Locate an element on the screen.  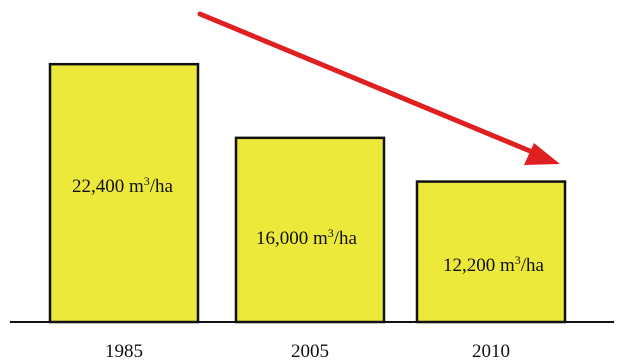
trend-arrow-head is located at coordinates (542, 154).